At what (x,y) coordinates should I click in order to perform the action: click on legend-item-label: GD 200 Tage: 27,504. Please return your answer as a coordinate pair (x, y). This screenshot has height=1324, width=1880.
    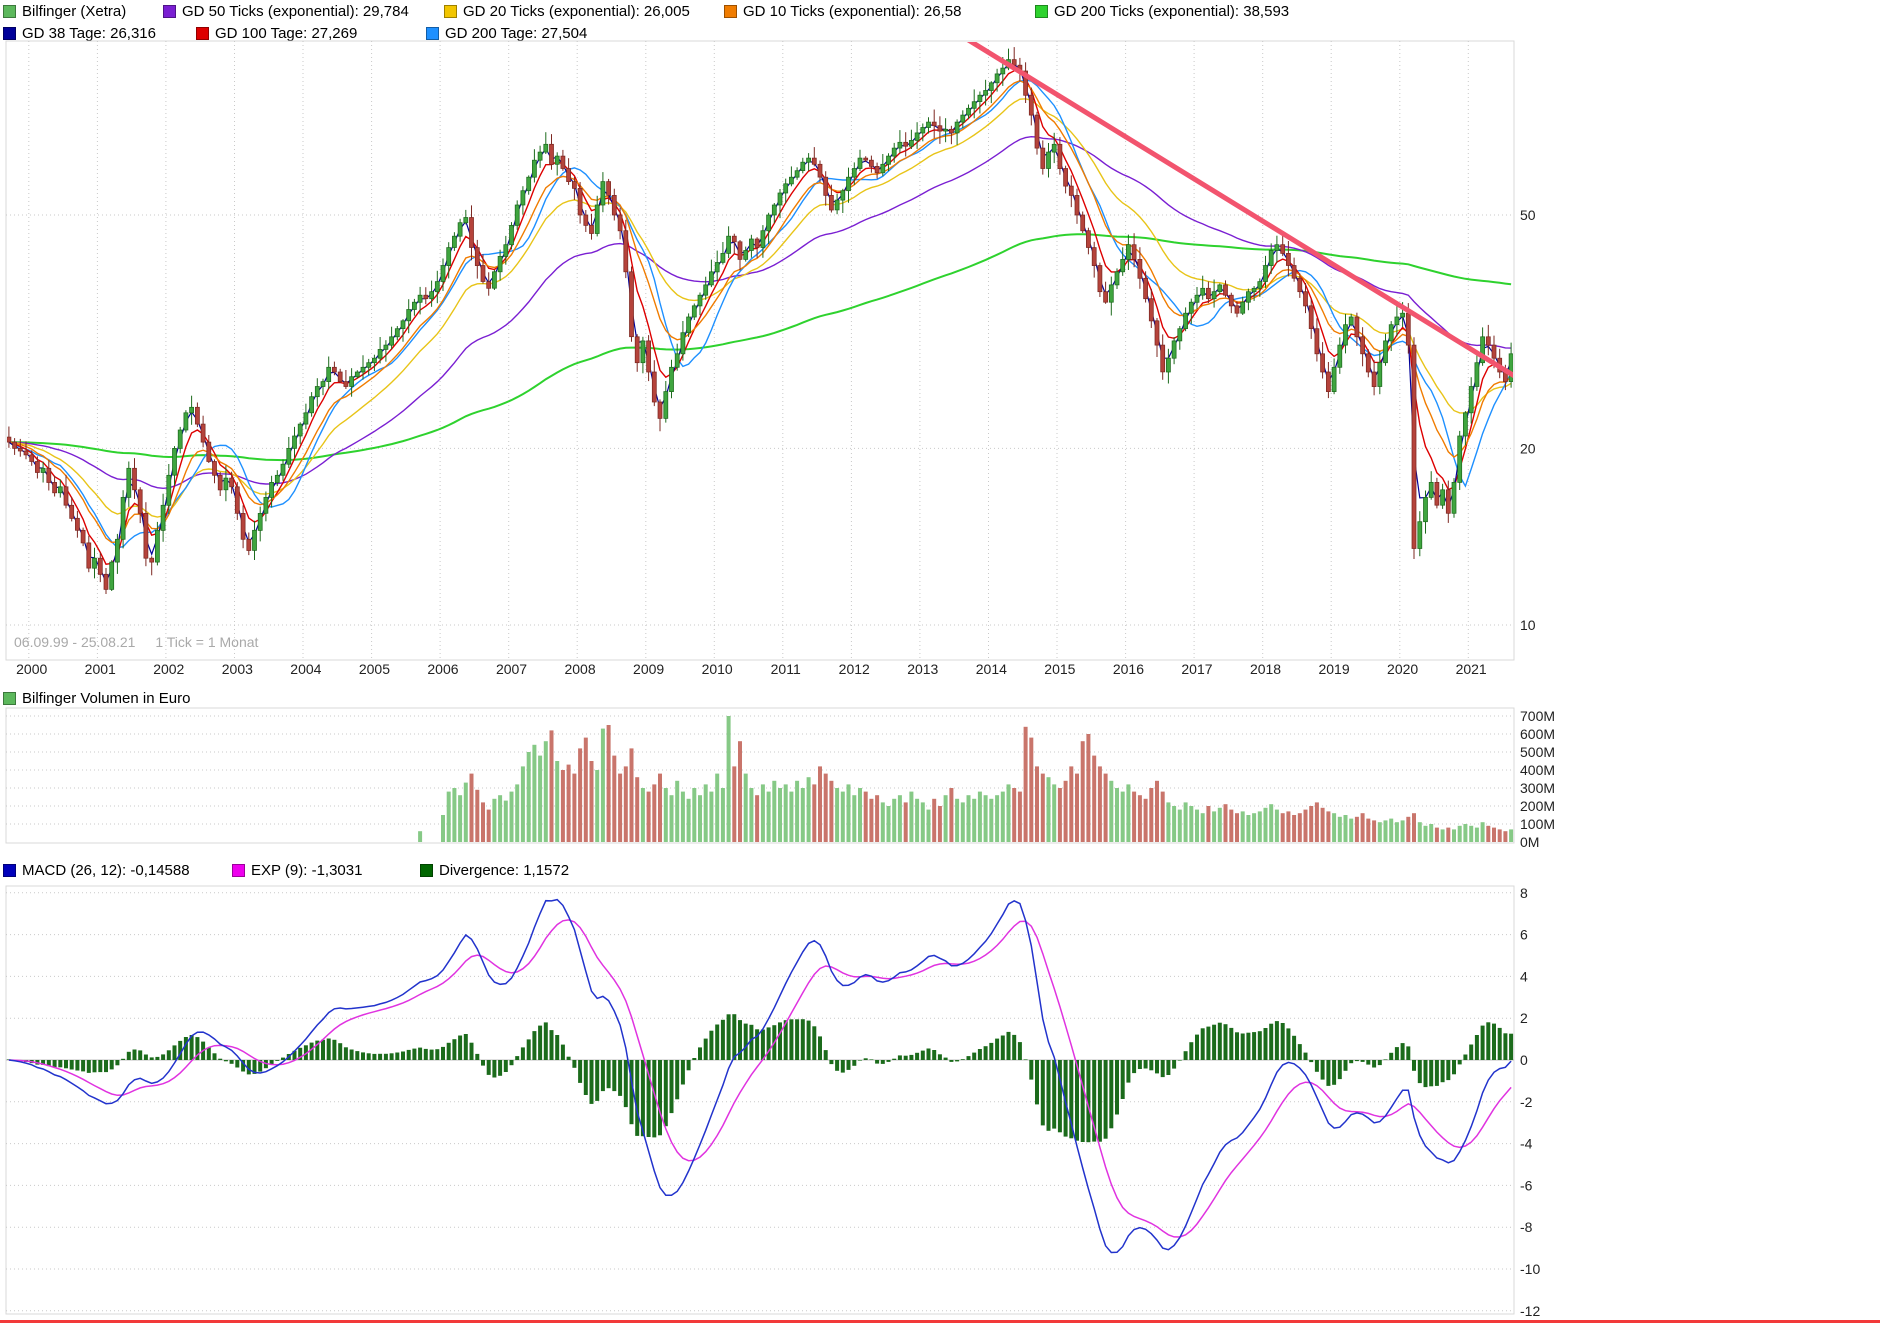
    Looking at the image, I should click on (516, 33).